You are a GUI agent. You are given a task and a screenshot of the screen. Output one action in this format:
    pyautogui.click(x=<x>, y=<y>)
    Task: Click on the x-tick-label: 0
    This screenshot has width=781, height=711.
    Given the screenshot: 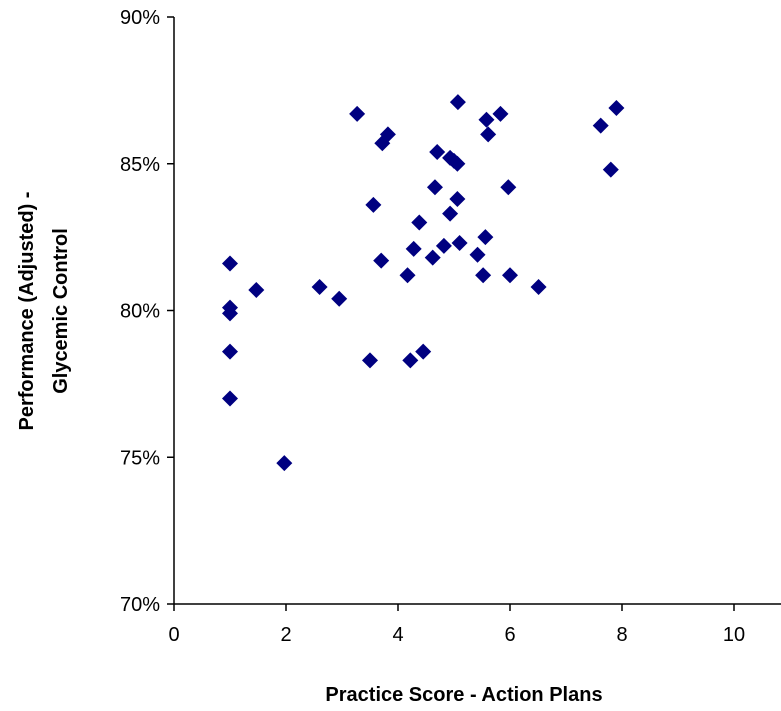 What is the action you would take?
    pyautogui.click(x=173, y=635)
    